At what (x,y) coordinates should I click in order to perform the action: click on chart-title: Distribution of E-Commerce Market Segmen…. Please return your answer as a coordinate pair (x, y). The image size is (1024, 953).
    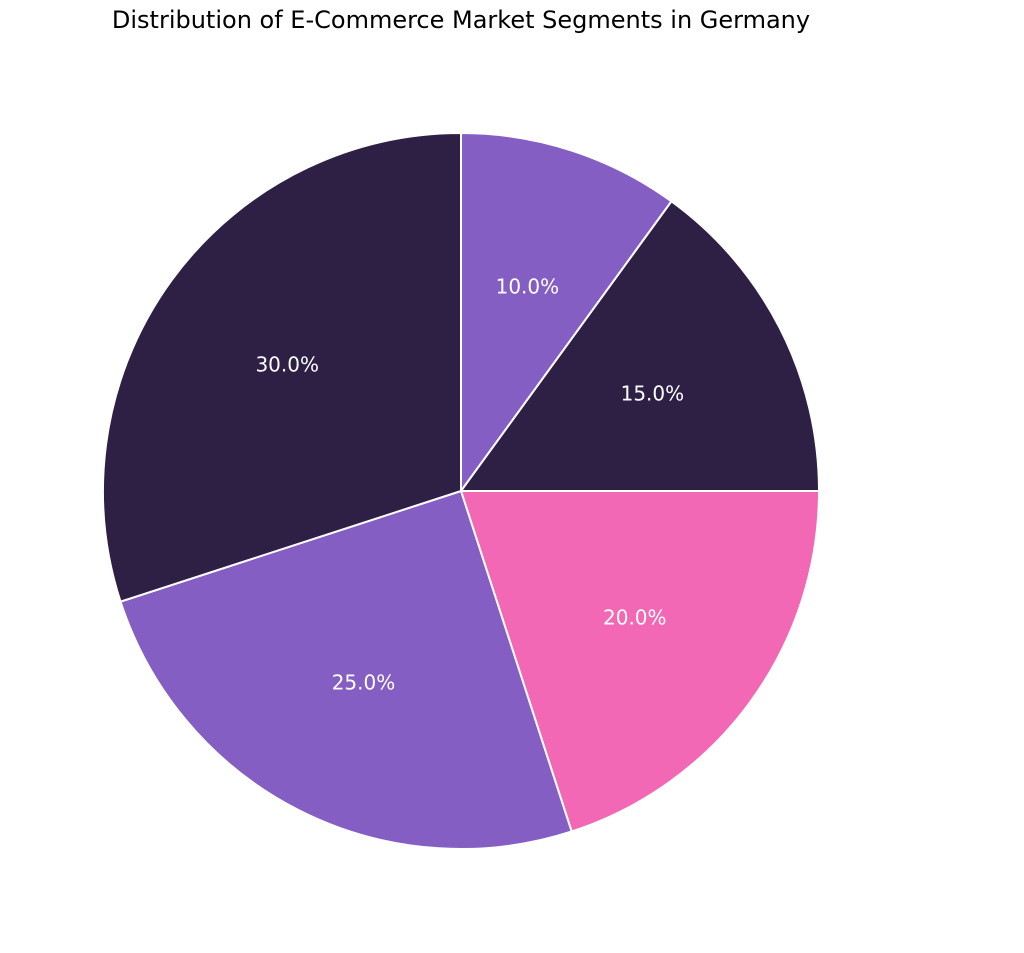
    Looking at the image, I should click on (461, 20).